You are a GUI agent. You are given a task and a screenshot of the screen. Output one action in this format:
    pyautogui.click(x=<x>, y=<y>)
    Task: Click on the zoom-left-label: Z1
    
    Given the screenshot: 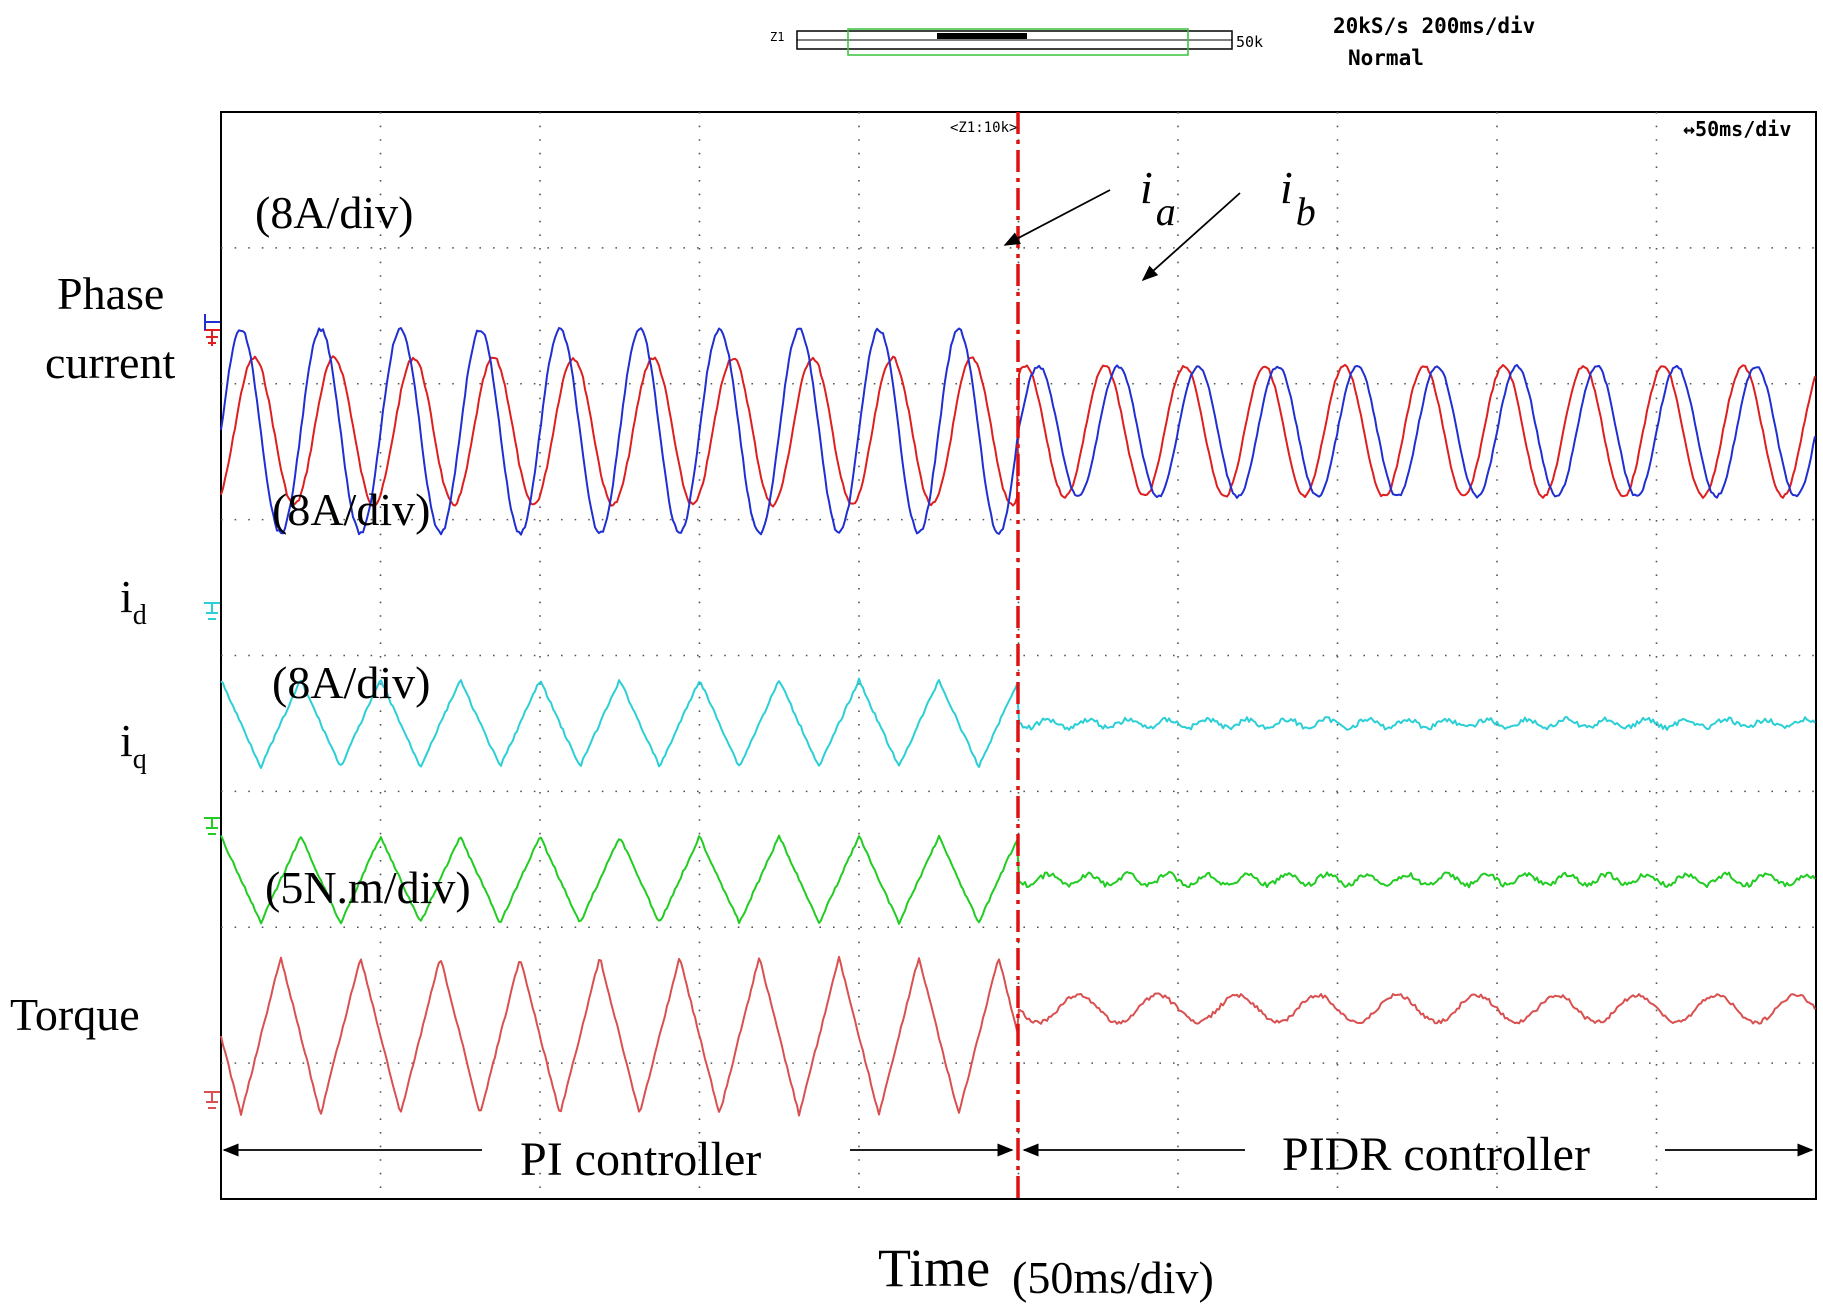 What is the action you would take?
    pyautogui.click(x=777, y=37)
    